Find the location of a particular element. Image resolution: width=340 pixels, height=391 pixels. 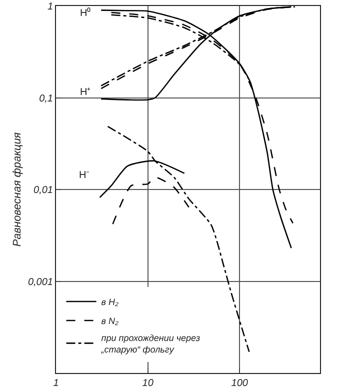

y-tick-label: 1 is located at coordinates (50, 7).